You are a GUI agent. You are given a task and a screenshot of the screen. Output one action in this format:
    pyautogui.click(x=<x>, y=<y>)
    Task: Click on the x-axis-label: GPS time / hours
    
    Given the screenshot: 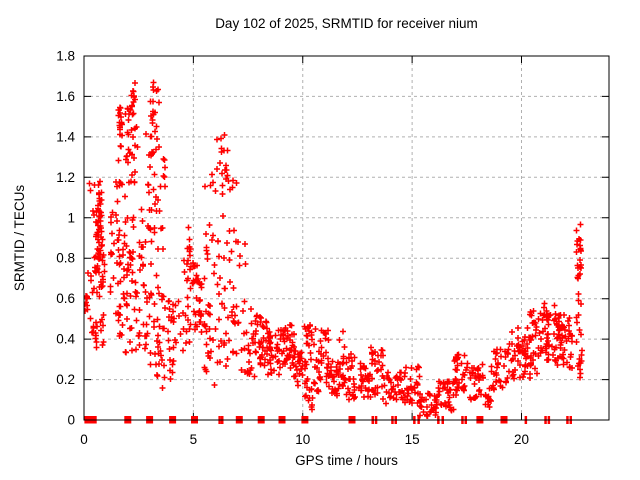 What is the action you would take?
    pyautogui.click(x=346, y=460)
    